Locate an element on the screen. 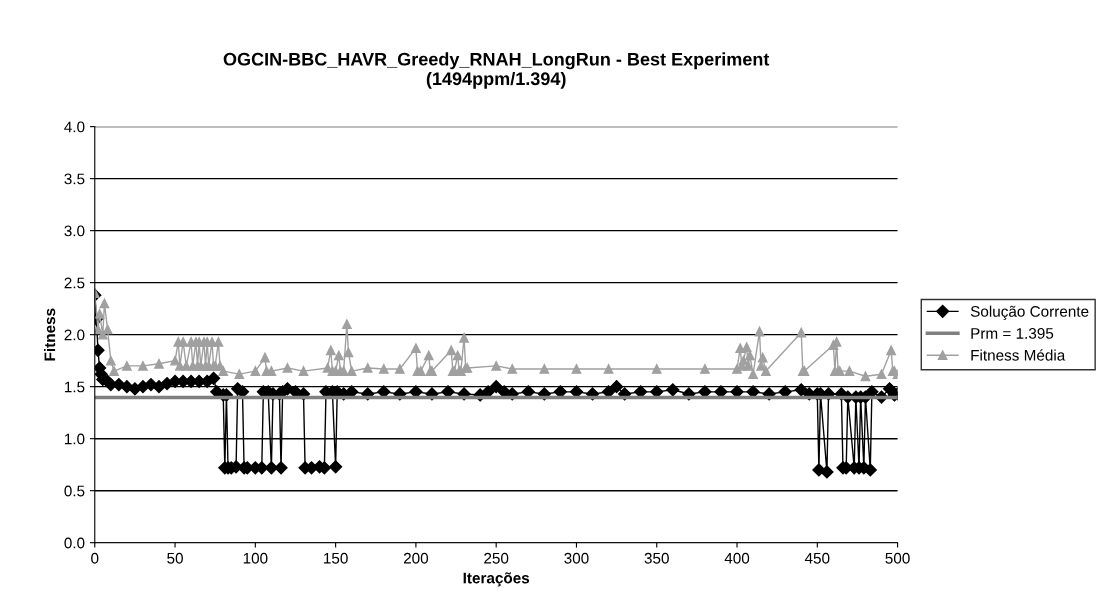 This screenshot has width=1115, height=603. chart-title: OGCIN-BBC_HAVR_Greedy_RNAH_LongRun - Best Experiment (1494ppm/1.394) is located at coordinates (496, 70).